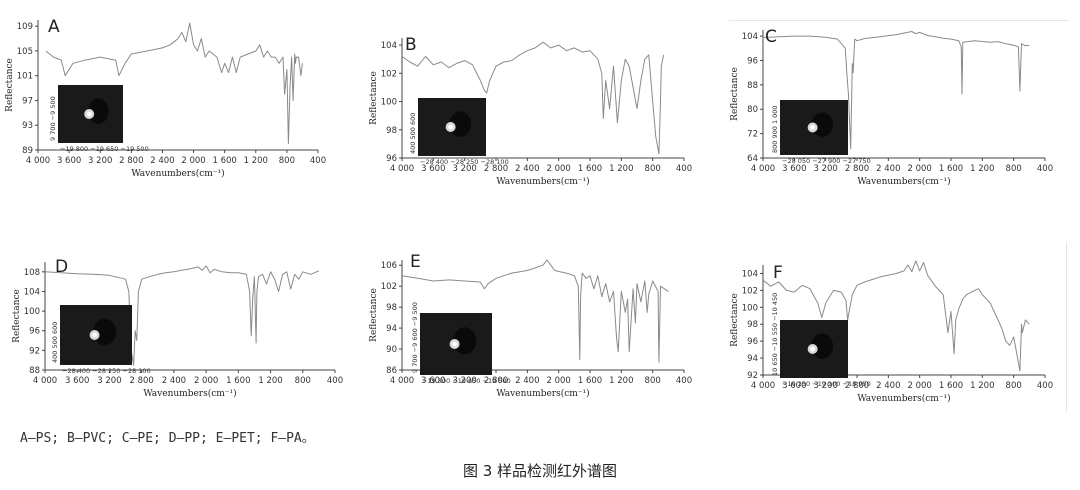  I want to click on inset-x-ticks: −19 250 −19 100 −18 950, so click(826, 384).